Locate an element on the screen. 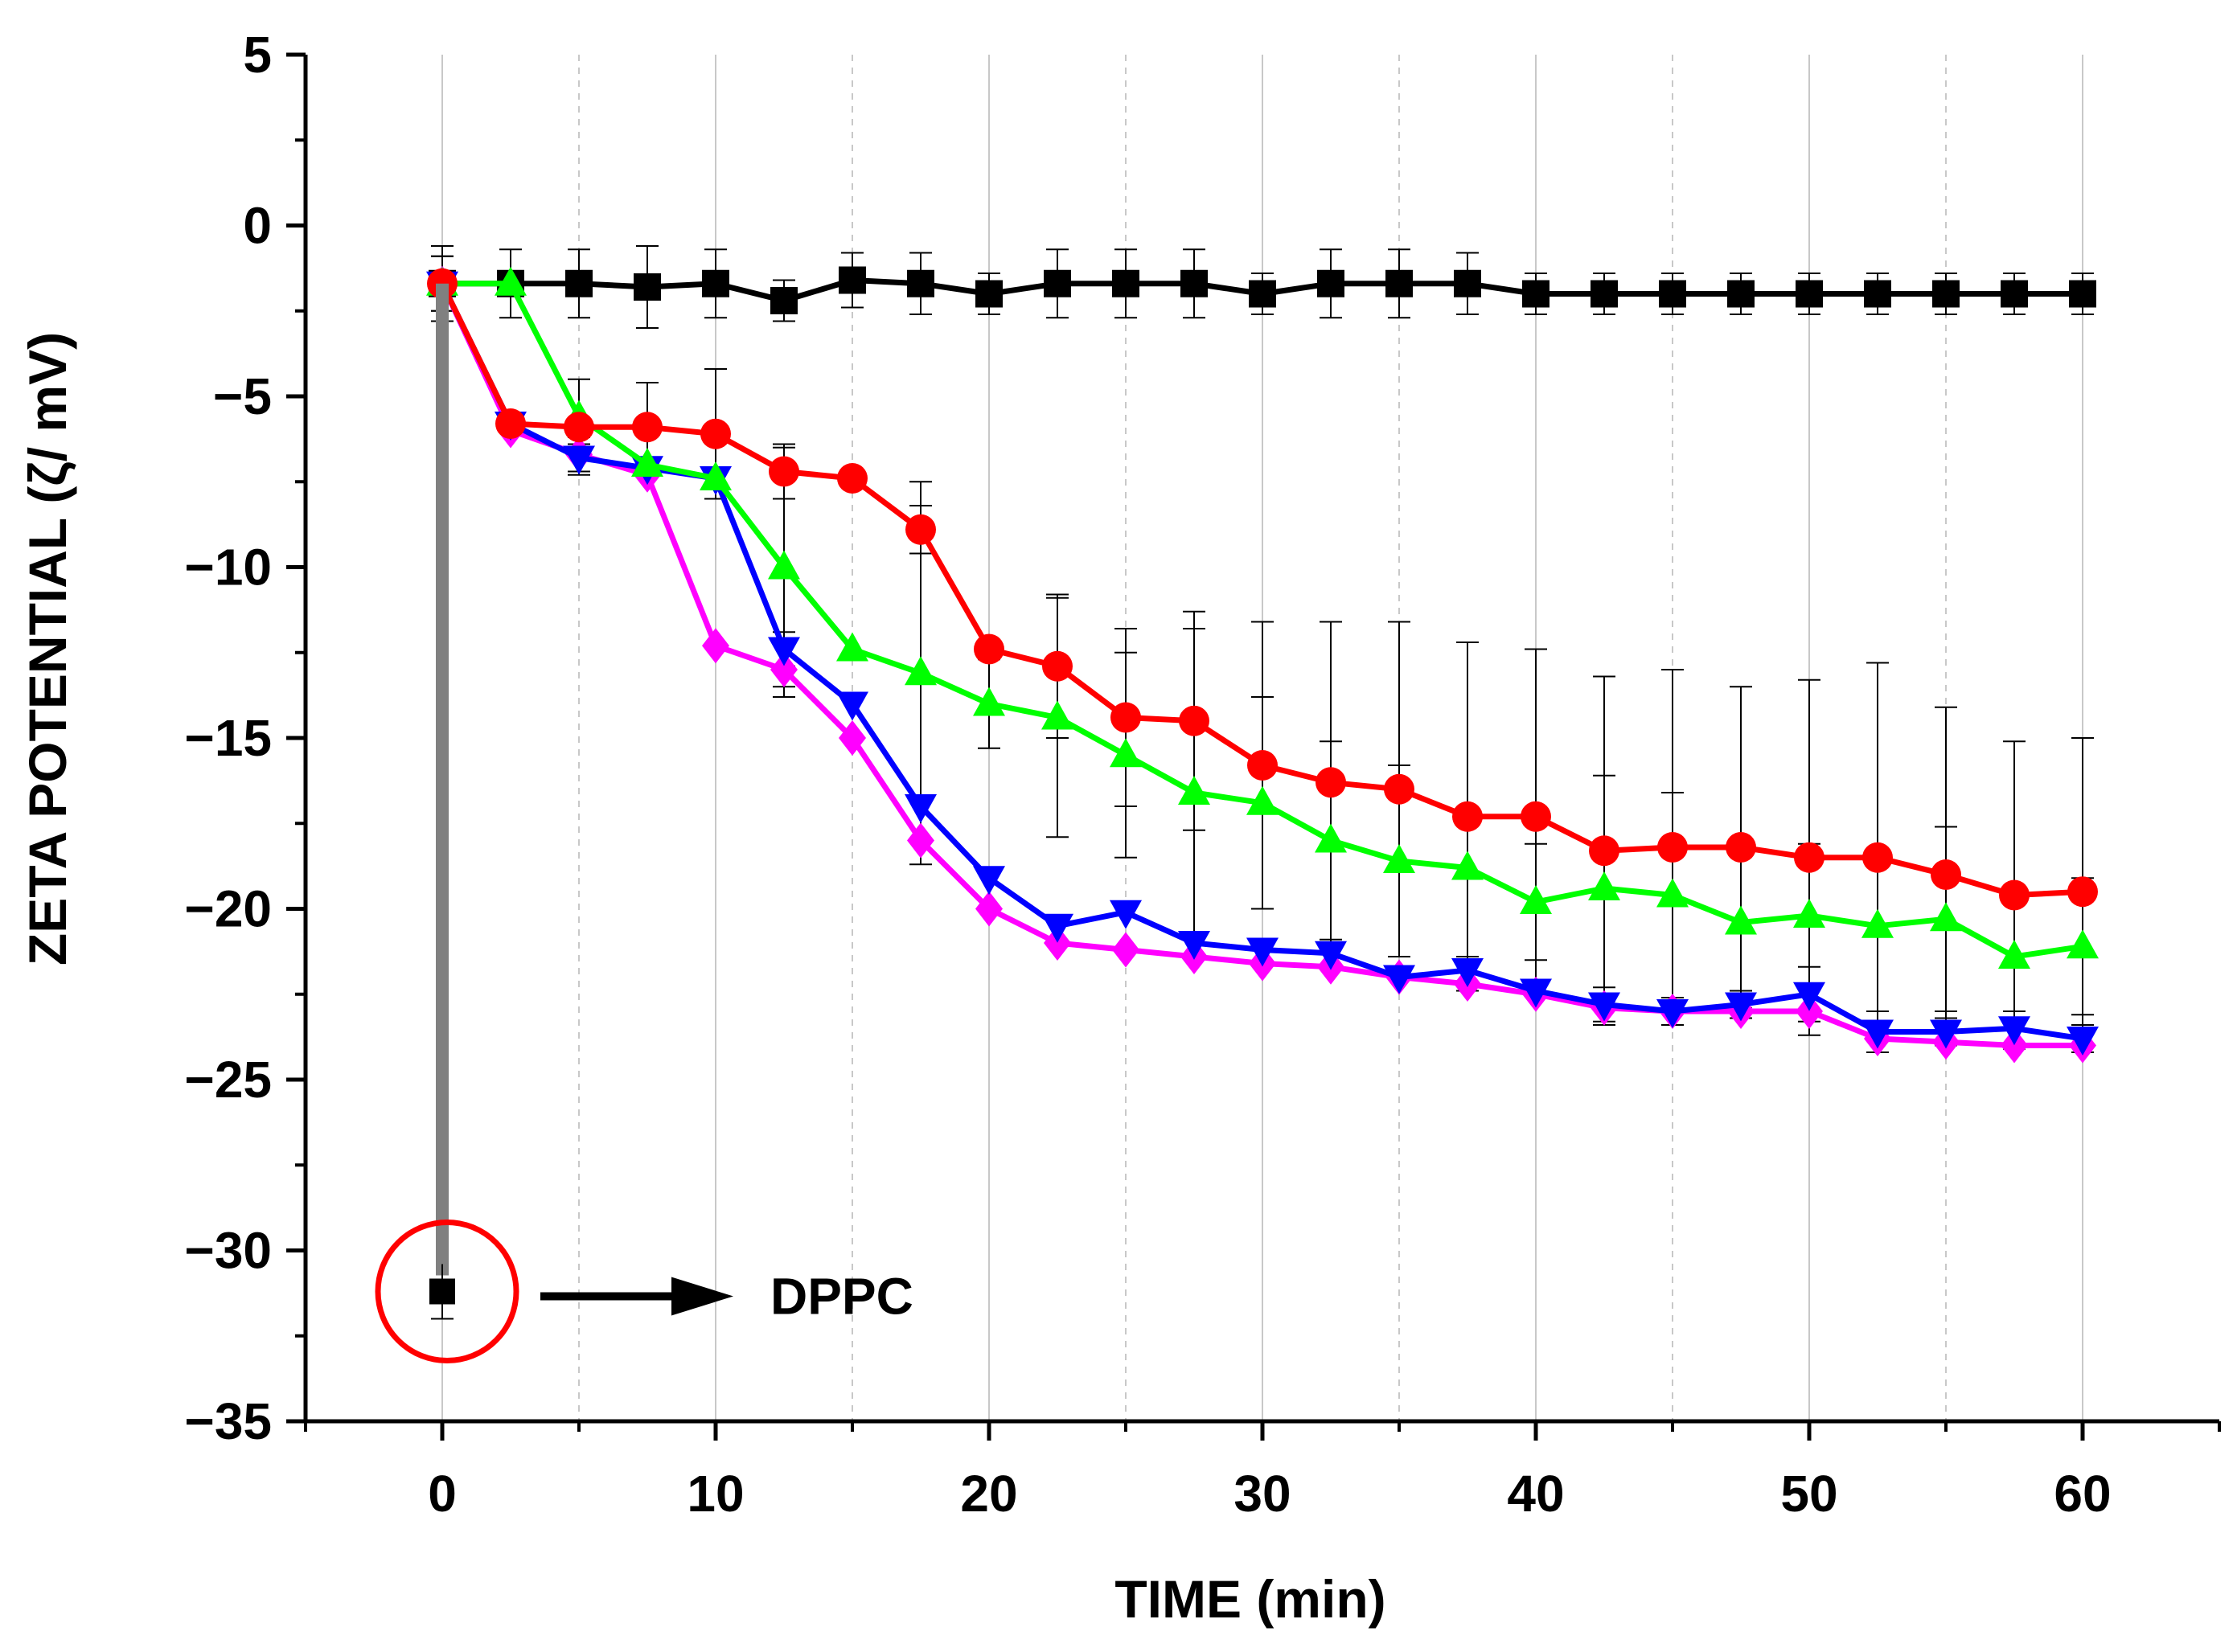  x-tick-label: 20 is located at coordinates (988, 1494).